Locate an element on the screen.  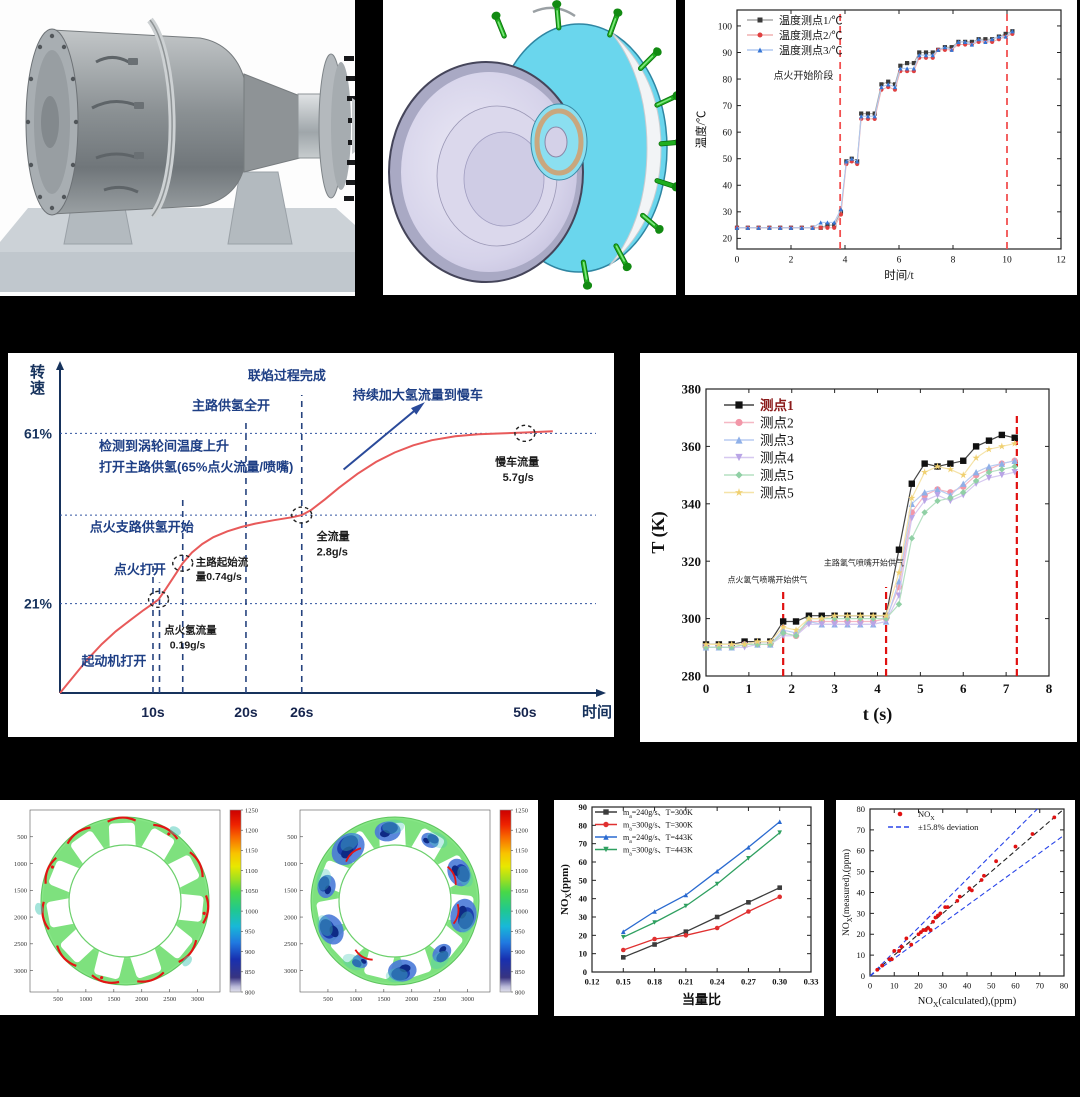
stand-right is located at coordinates (260, 208).